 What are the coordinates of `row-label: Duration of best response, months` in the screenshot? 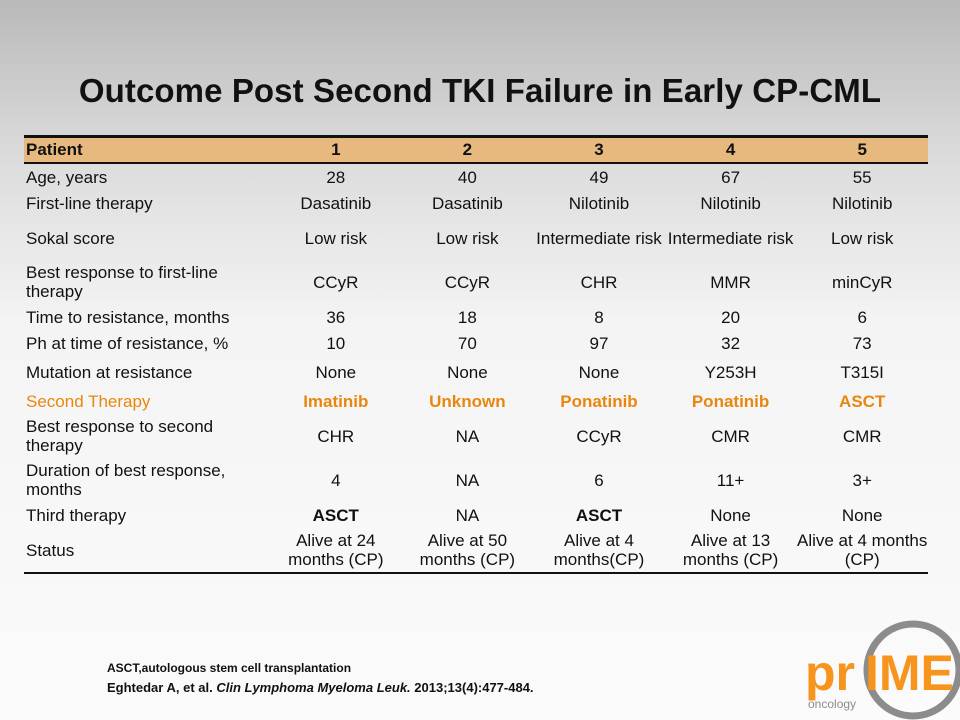 It's located at (126, 480).